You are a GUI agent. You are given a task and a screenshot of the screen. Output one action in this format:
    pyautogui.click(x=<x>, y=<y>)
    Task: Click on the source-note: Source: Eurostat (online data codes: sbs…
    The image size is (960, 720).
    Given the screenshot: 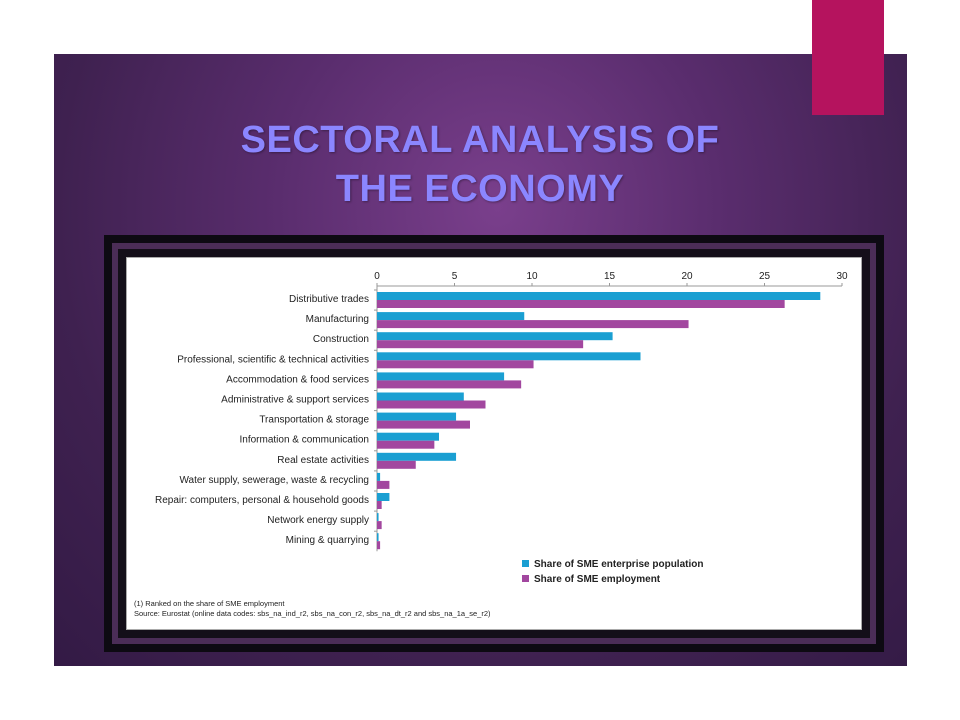 What is the action you would take?
    pyautogui.click(x=312, y=613)
    